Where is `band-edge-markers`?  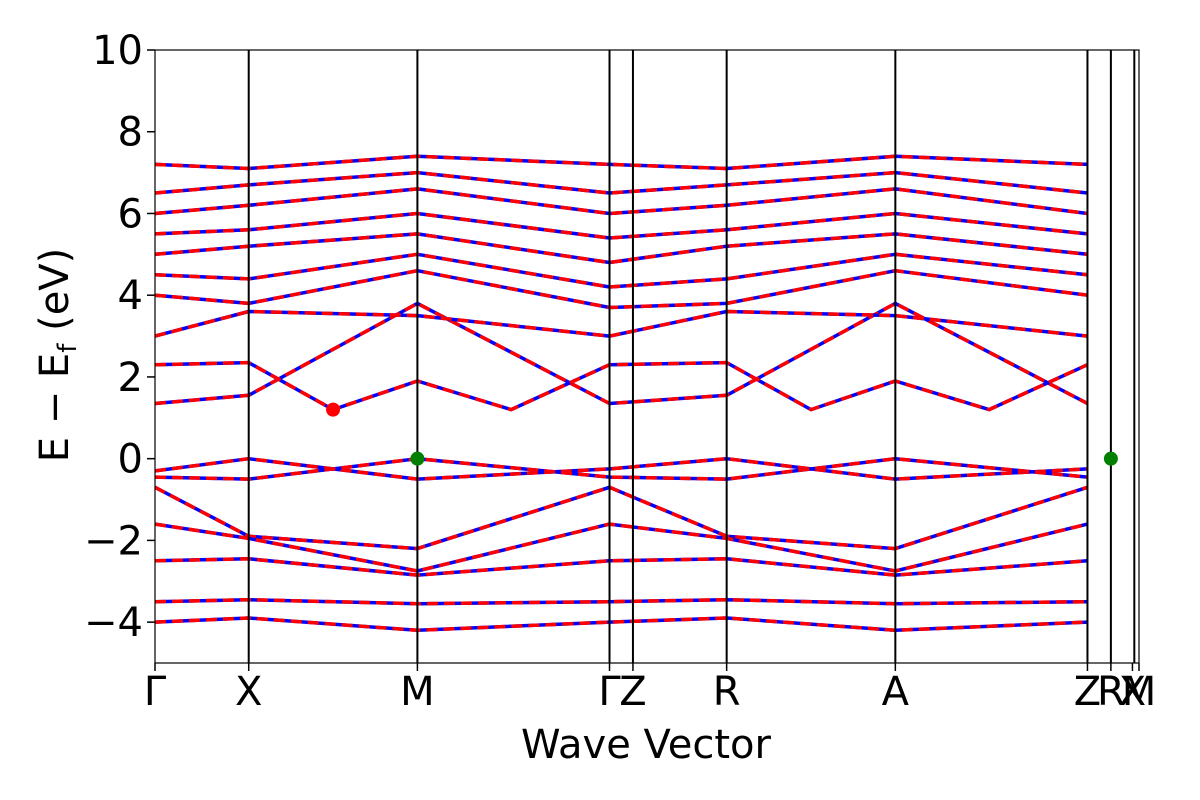 band-edge-markers is located at coordinates (722, 434).